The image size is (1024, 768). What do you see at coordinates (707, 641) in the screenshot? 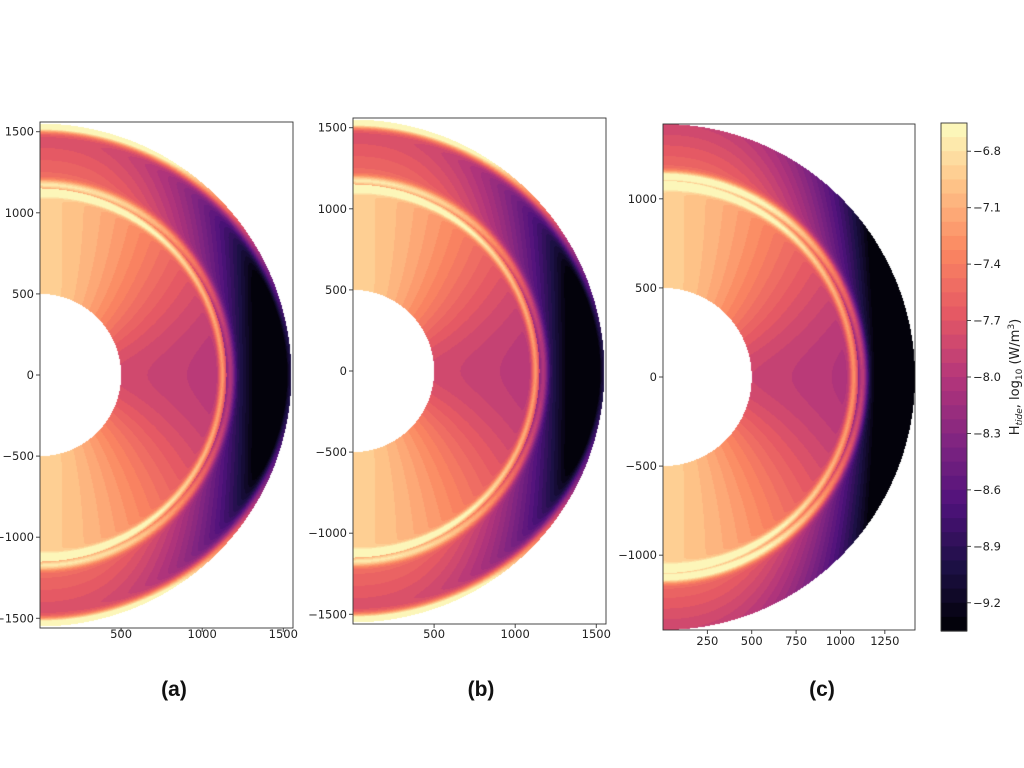
I see `x-tick-label: 250` at bounding box center [707, 641].